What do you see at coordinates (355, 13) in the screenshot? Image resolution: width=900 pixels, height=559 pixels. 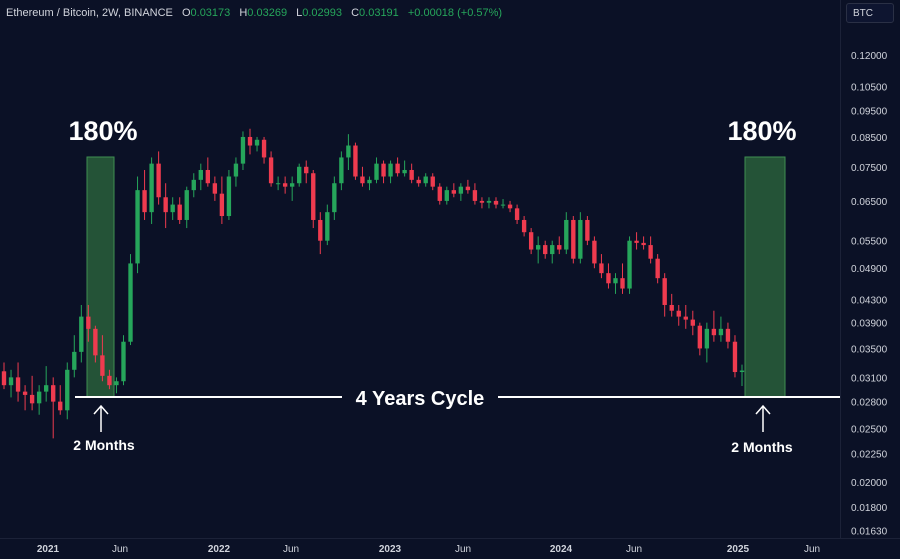 I see `close-label: C` at bounding box center [355, 13].